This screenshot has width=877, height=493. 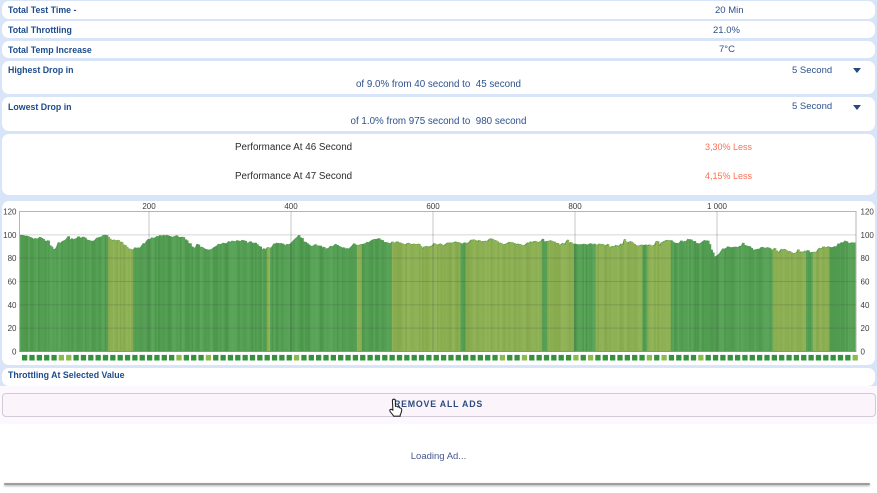 What do you see at coordinates (149, 206) in the screenshot?
I see `svg-text: 200` at bounding box center [149, 206].